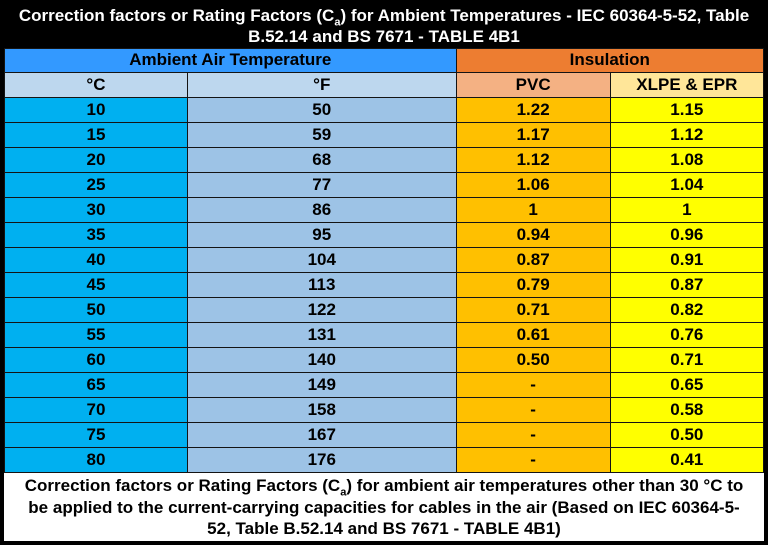 This screenshot has width=768, height=545. What do you see at coordinates (533, 109) in the screenshot?
I see `pvc-factor-cell: 1.22` at bounding box center [533, 109].